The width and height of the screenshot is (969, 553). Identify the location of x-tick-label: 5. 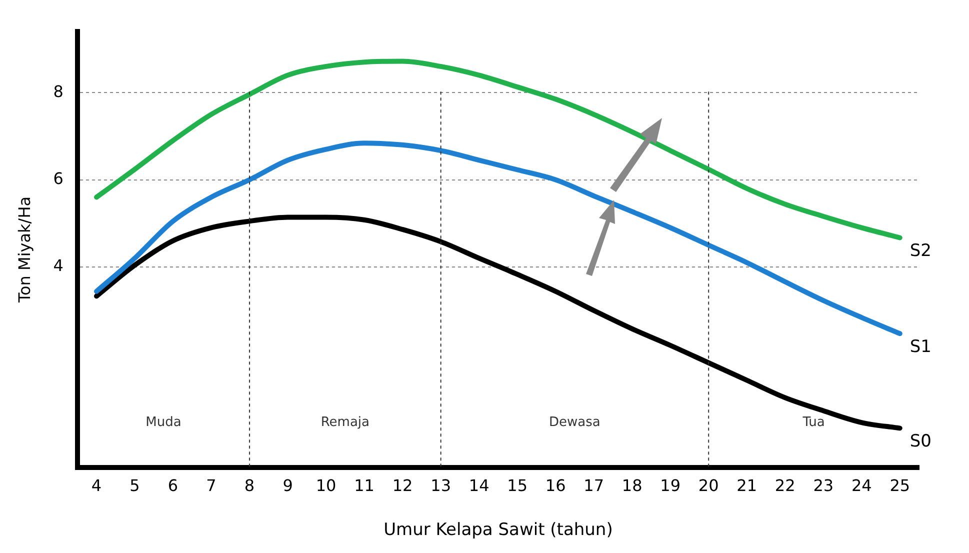
(135, 486).